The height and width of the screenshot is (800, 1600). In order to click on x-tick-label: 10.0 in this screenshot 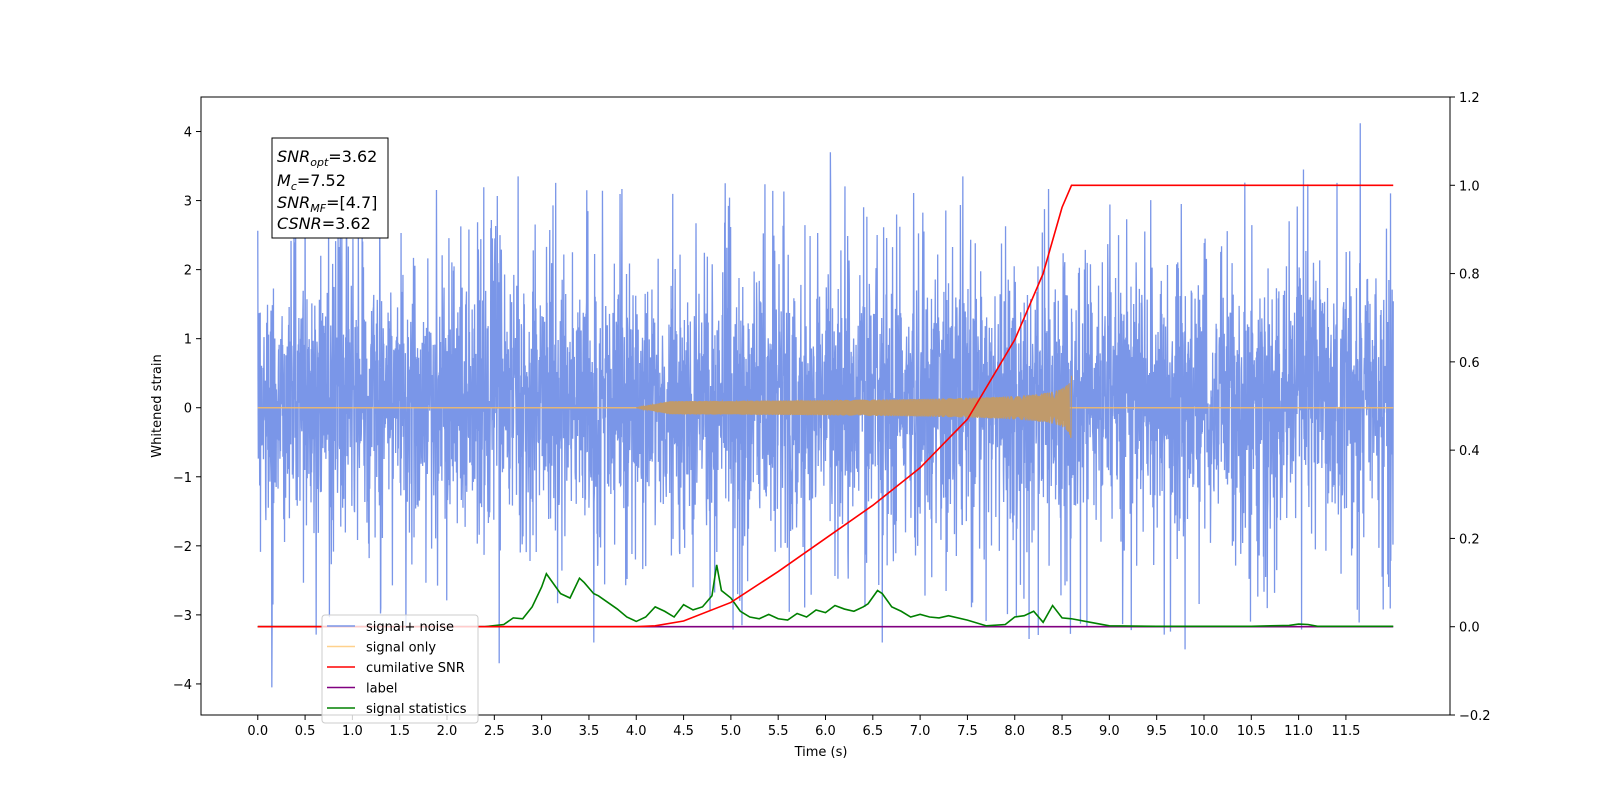, I will do `click(1204, 731)`.